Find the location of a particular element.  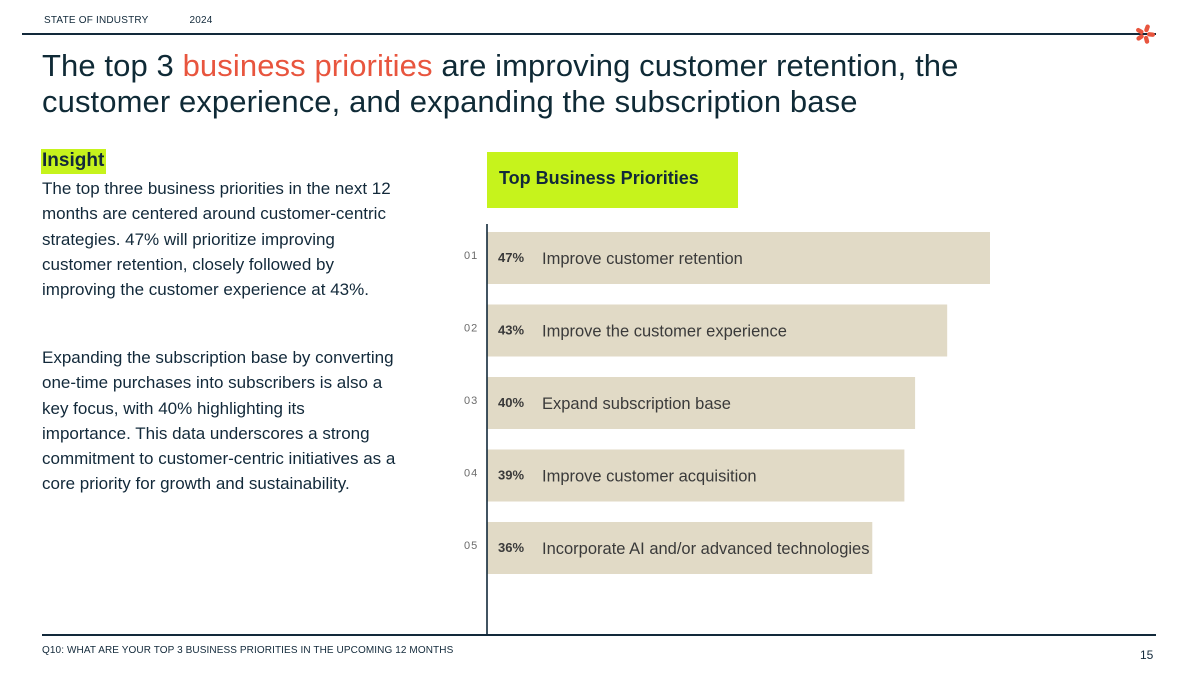

report-header: STATE OF INDUSTRY 2024 is located at coordinates (128, 20).